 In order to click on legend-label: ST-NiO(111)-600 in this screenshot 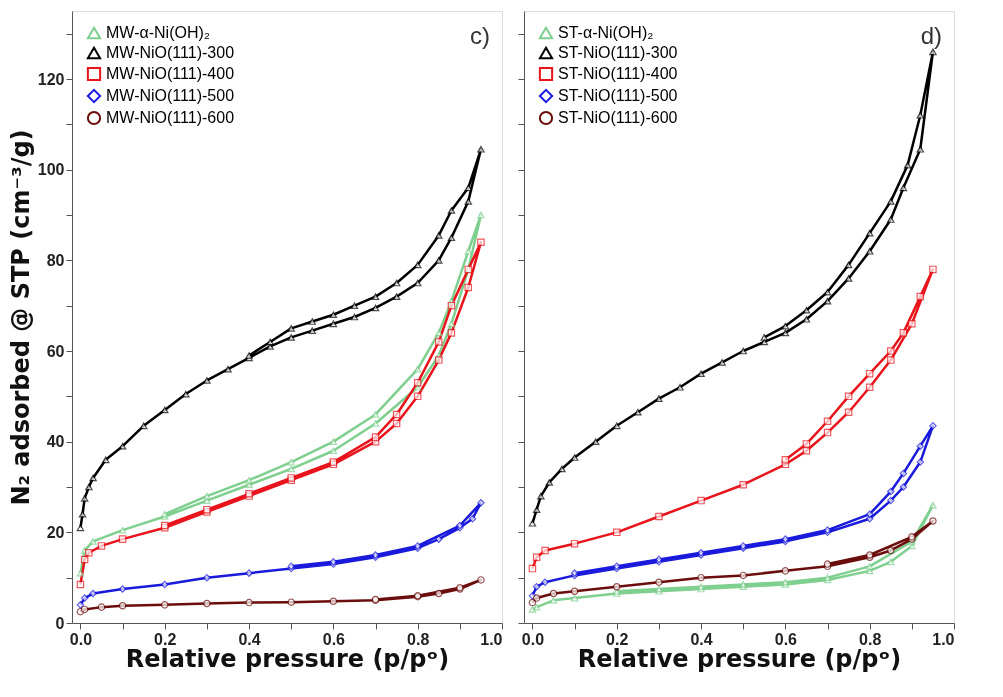, I will do `click(618, 117)`.